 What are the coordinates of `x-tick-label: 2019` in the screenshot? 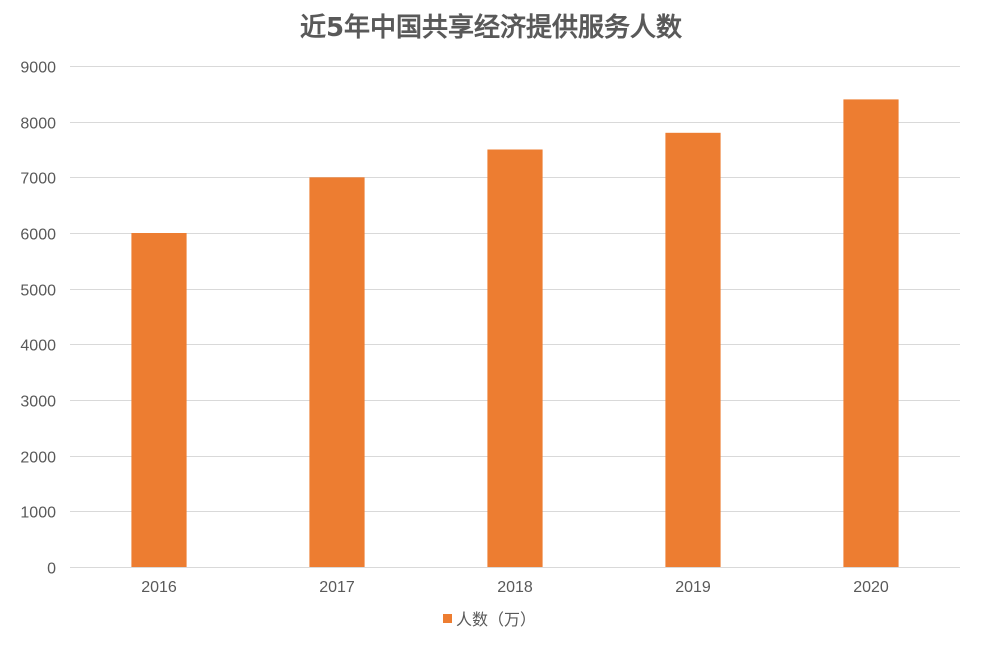 It's located at (693, 587).